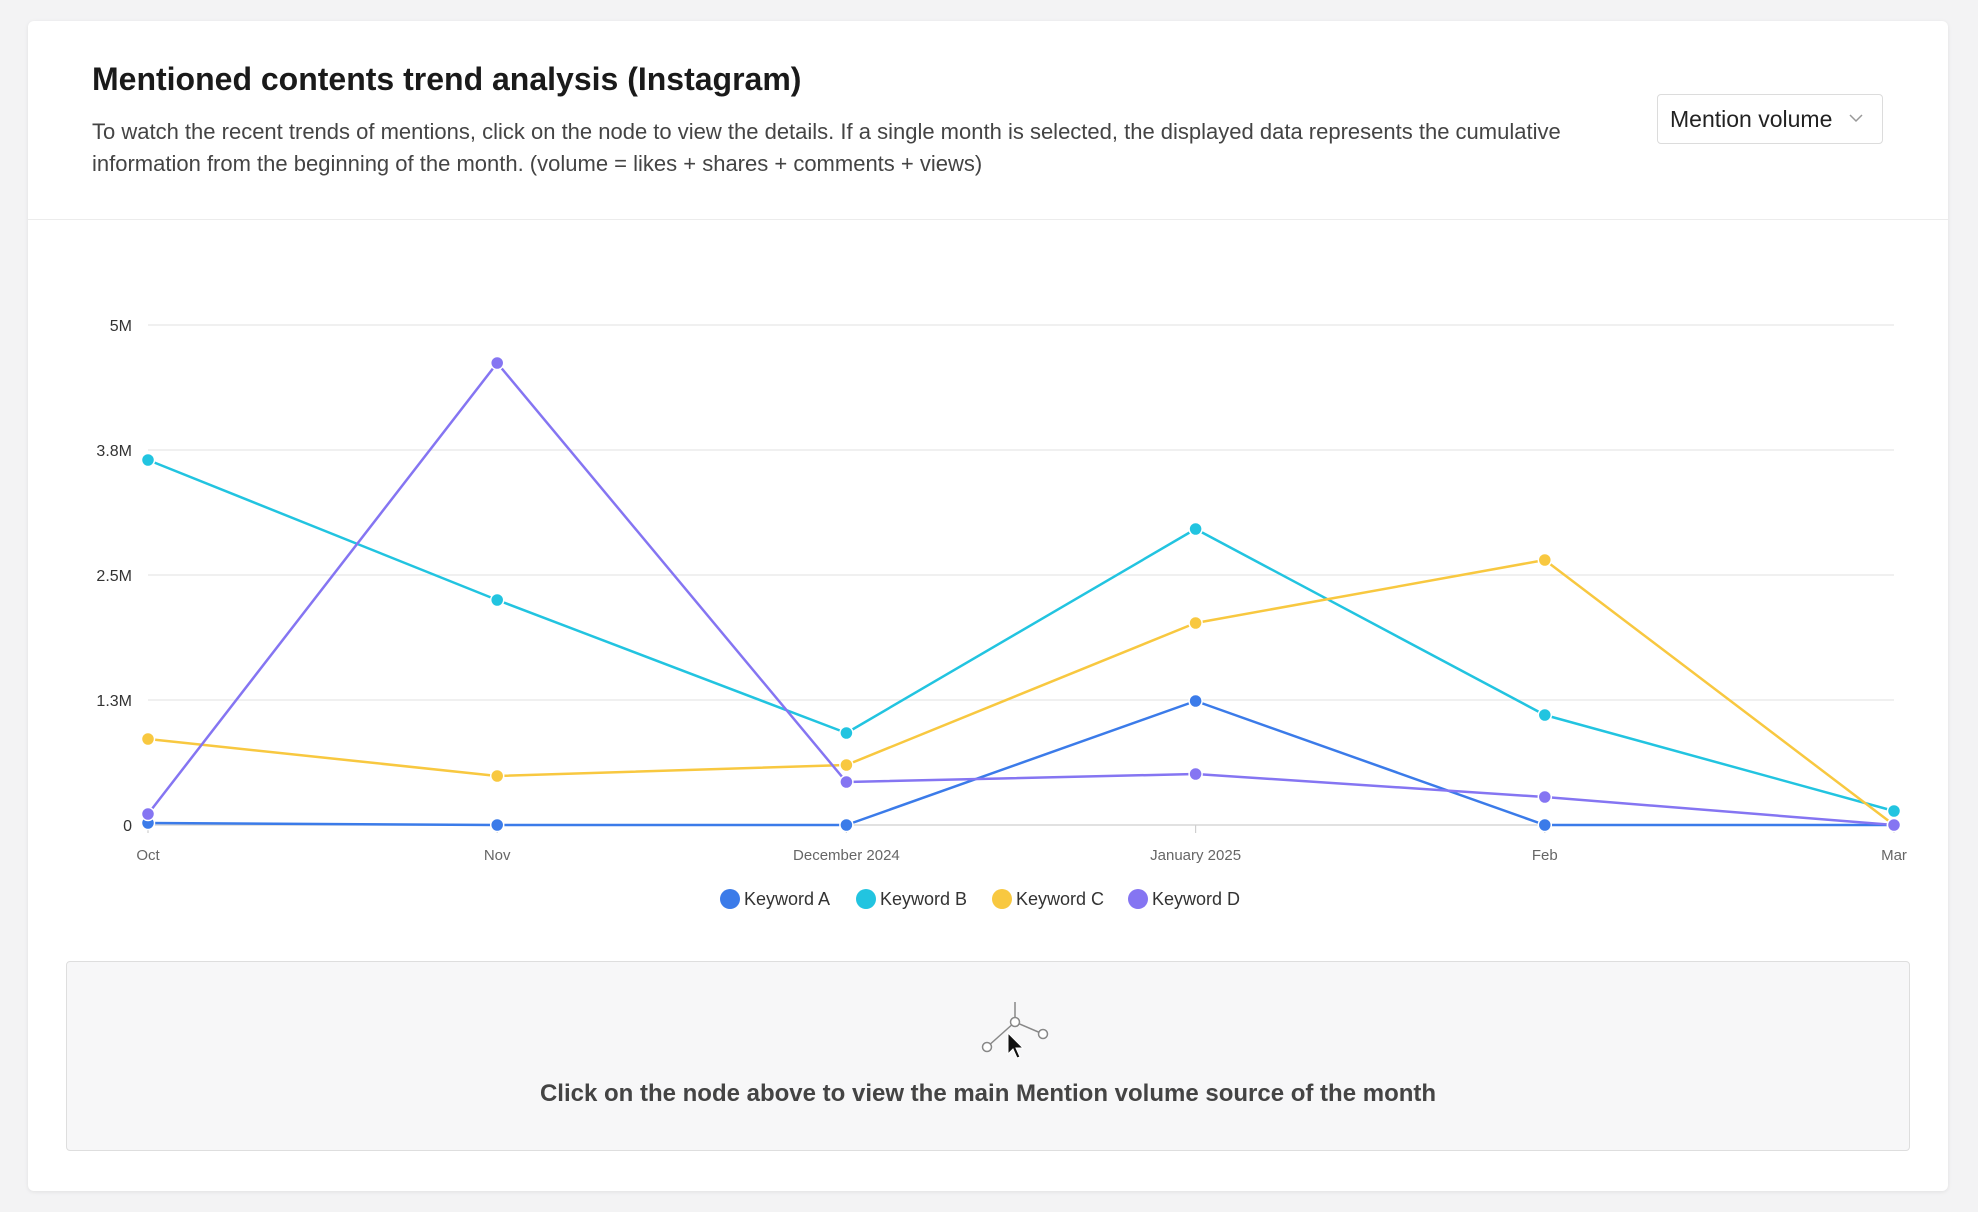 Image resolution: width=1978 pixels, height=1212 pixels. What do you see at coordinates (980, 899) in the screenshot?
I see `chart-legend: Keyword A Keyword B Keyword C Keyword D` at bounding box center [980, 899].